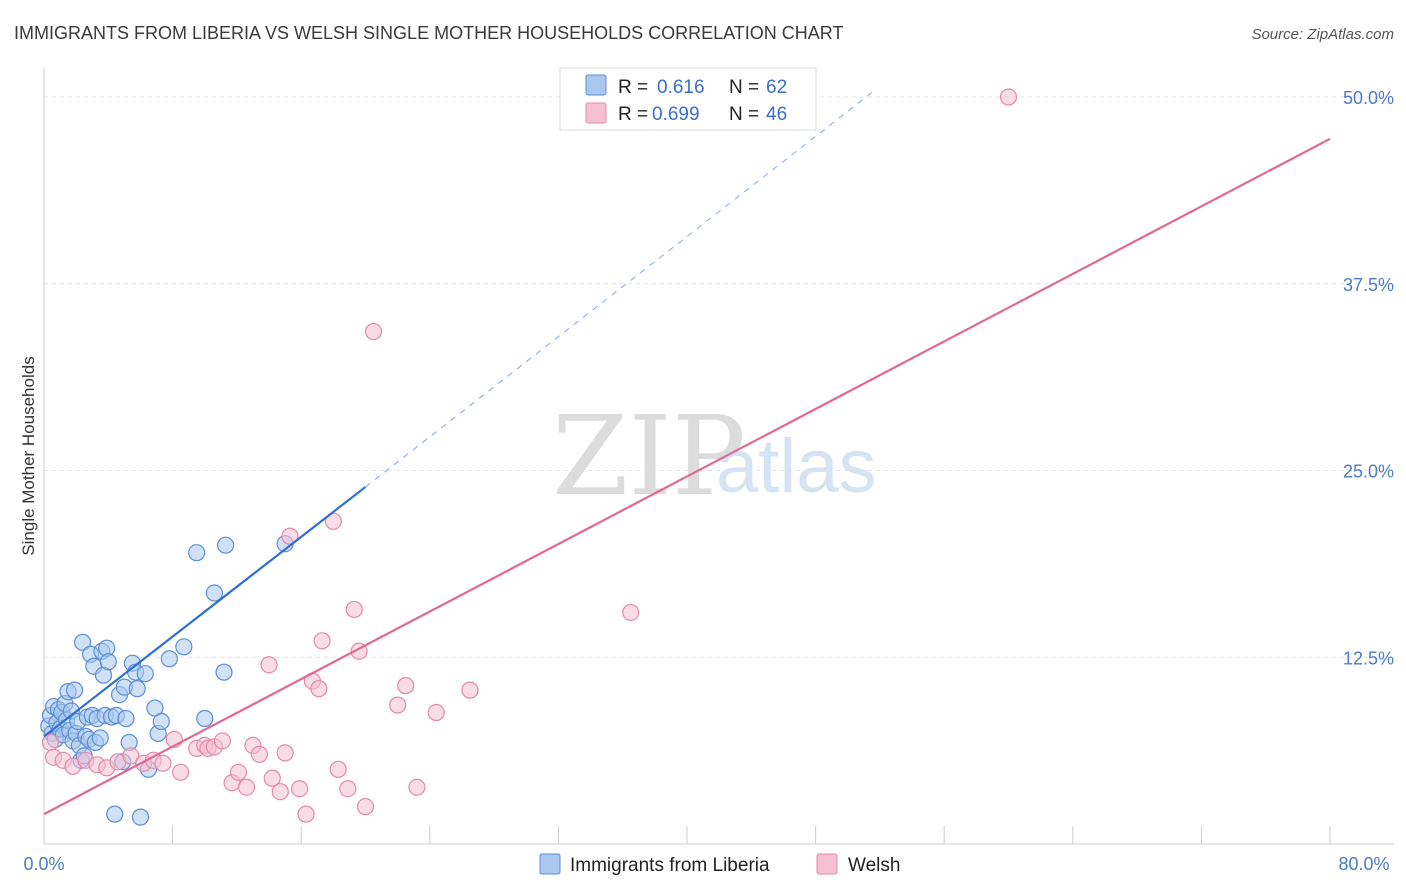 Image resolution: width=1406 pixels, height=892 pixels. I want to click on bottom-legend-label-liberia: Immigrants from Liberia, so click(670, 865).